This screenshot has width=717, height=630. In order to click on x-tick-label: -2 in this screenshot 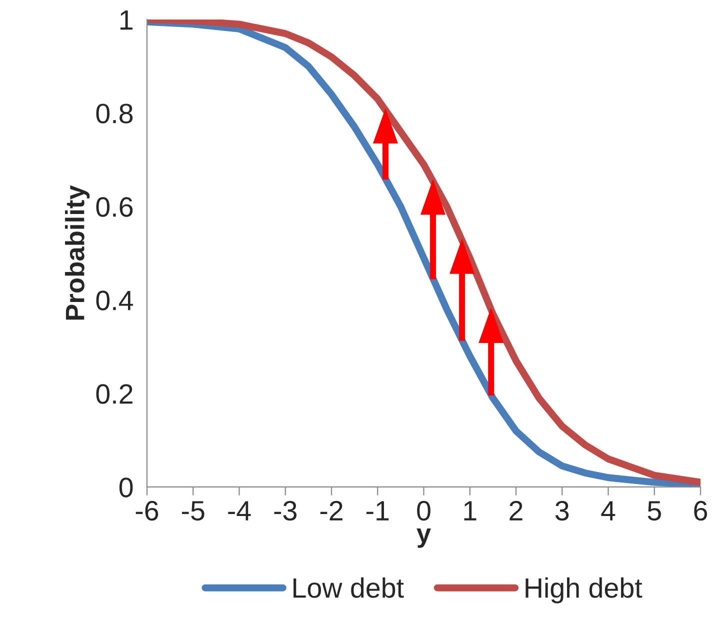, I will do `click(331, 510)`.